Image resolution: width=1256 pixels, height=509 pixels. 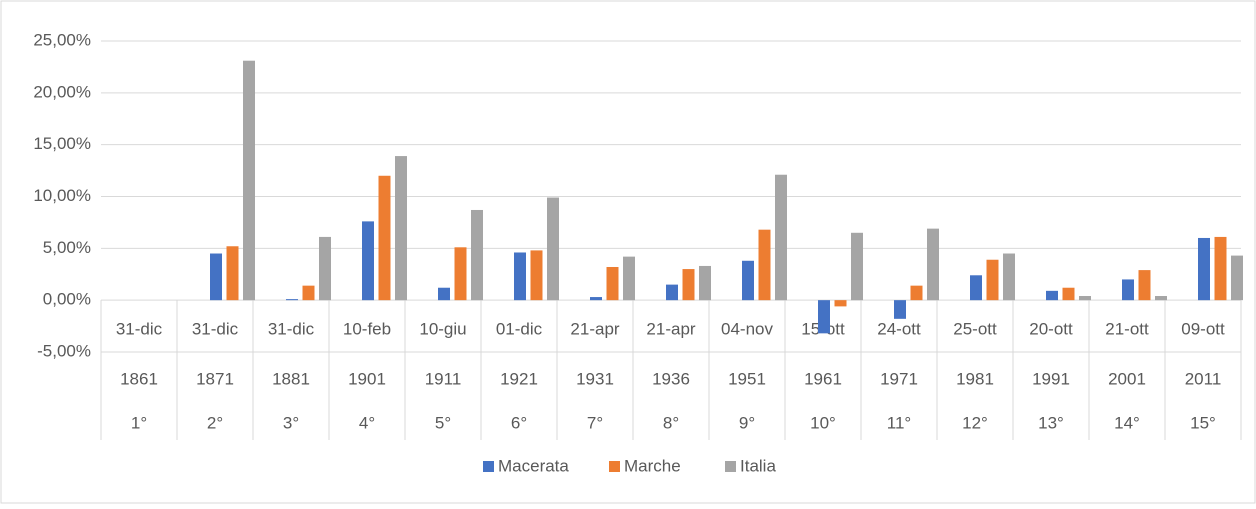 What do you see at coordinates (367, 378) in the screenshot?
I see `x-tick-label-year: 1901` at bounding box center [367, 378].